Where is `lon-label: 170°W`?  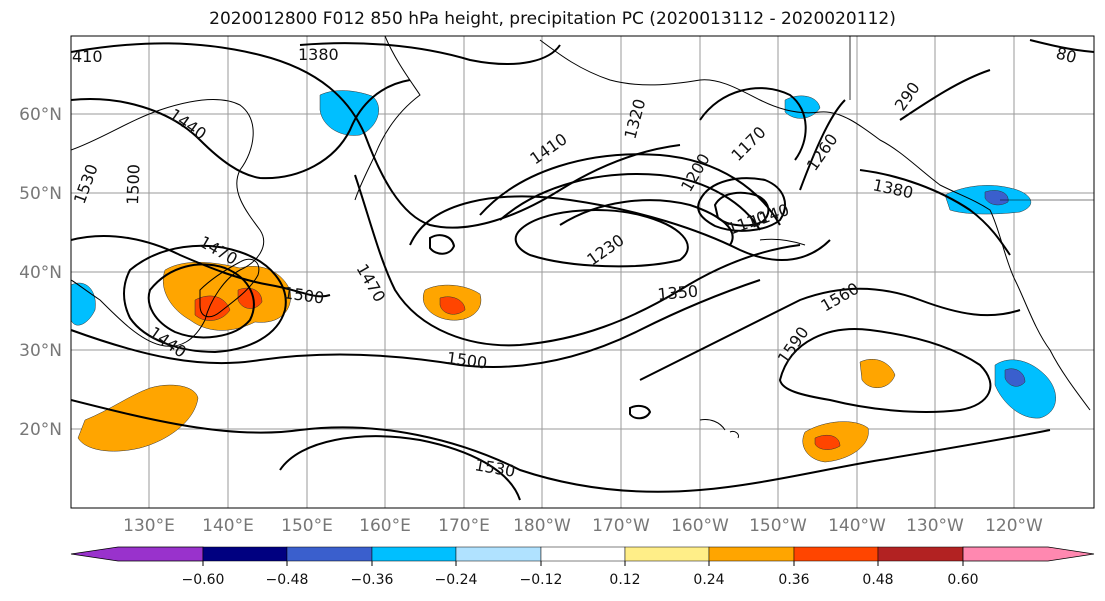 lon-label: 170°W is located at coordinates (621, 526).